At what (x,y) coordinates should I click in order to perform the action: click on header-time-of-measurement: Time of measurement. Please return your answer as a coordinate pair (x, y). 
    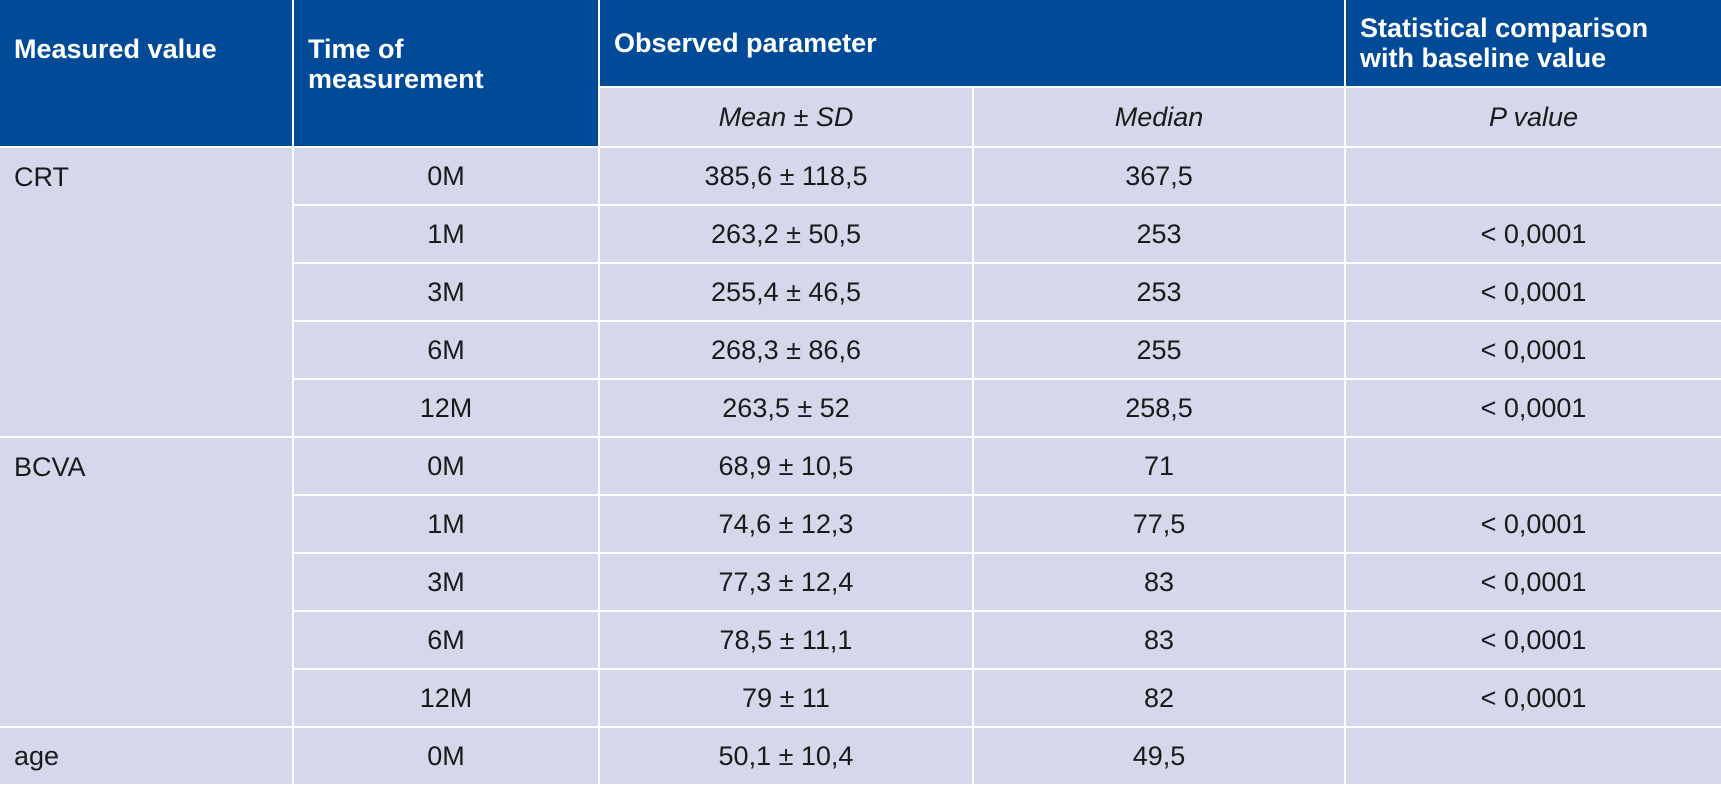
    Looking at the image, I should click on (447, 74).